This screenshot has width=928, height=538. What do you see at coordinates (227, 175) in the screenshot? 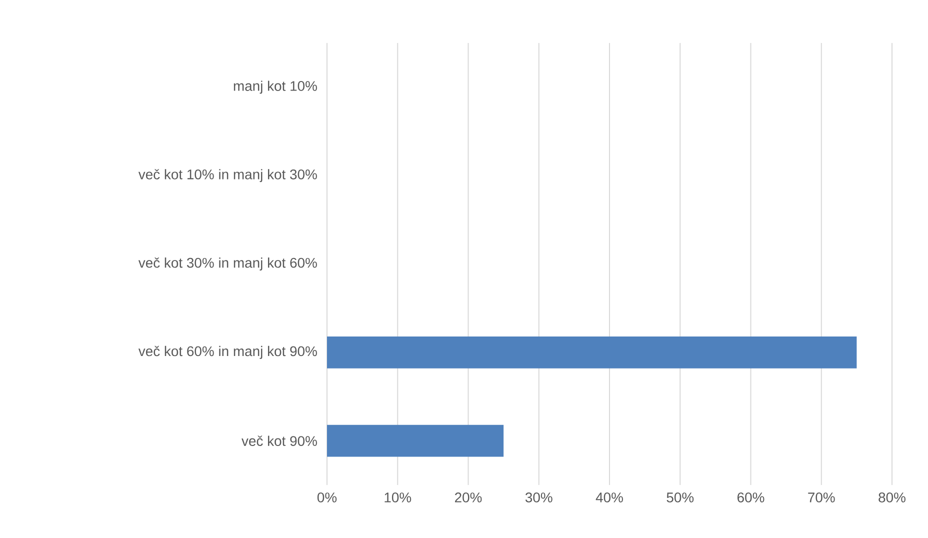
I see `y-tick-label: več kot 10% in manj kot 30%` at bounding box center [227, 175].